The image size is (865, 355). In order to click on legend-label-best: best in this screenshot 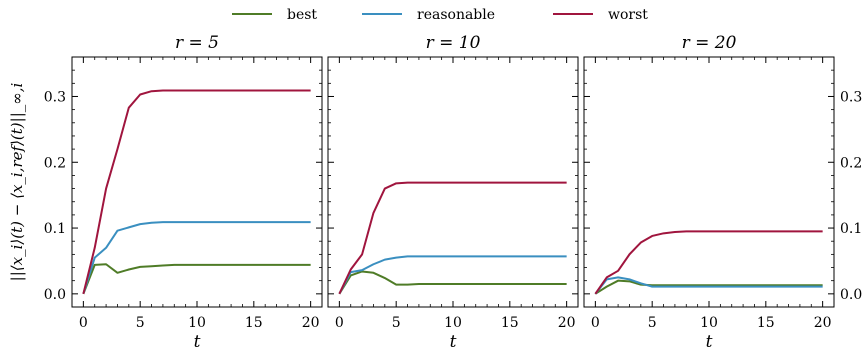, I will do `click(302, 15)`.